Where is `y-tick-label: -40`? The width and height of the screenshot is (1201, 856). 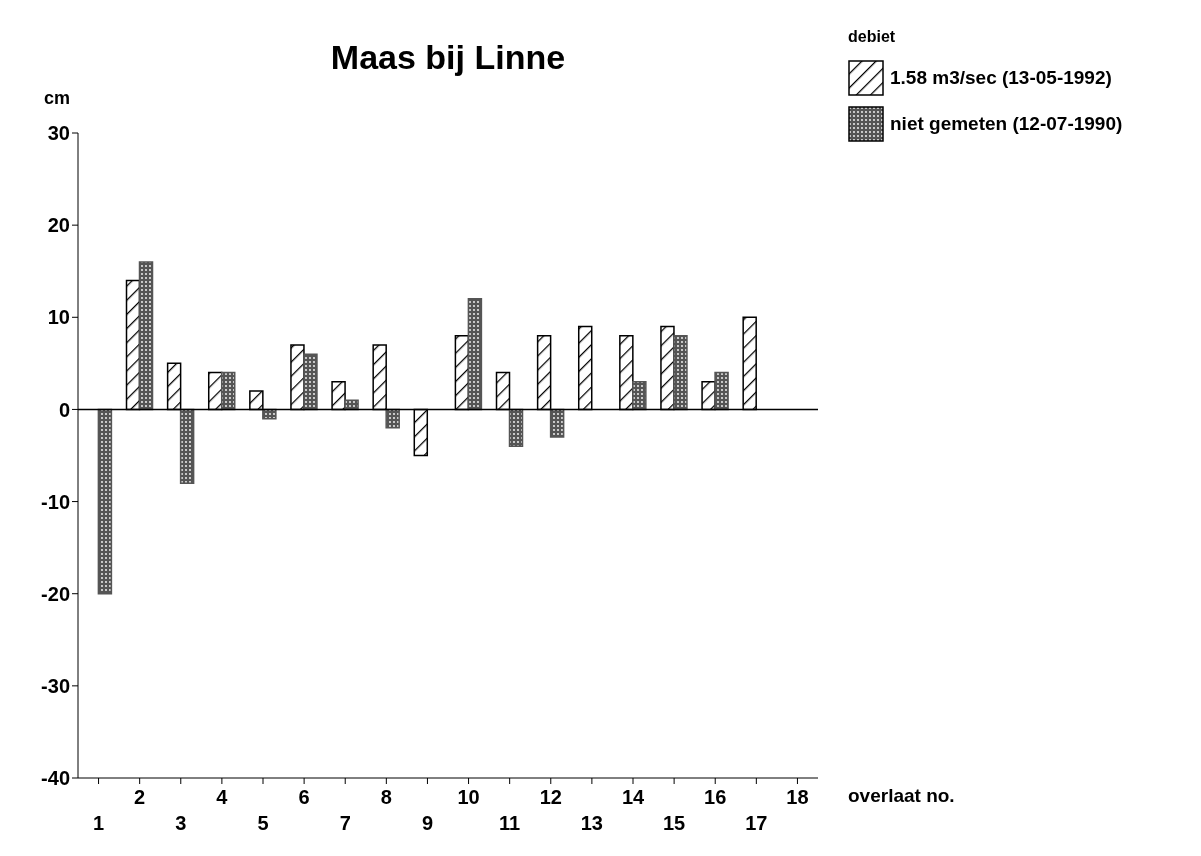 y-tick-label: -40 is located at coordinates (55, 778).